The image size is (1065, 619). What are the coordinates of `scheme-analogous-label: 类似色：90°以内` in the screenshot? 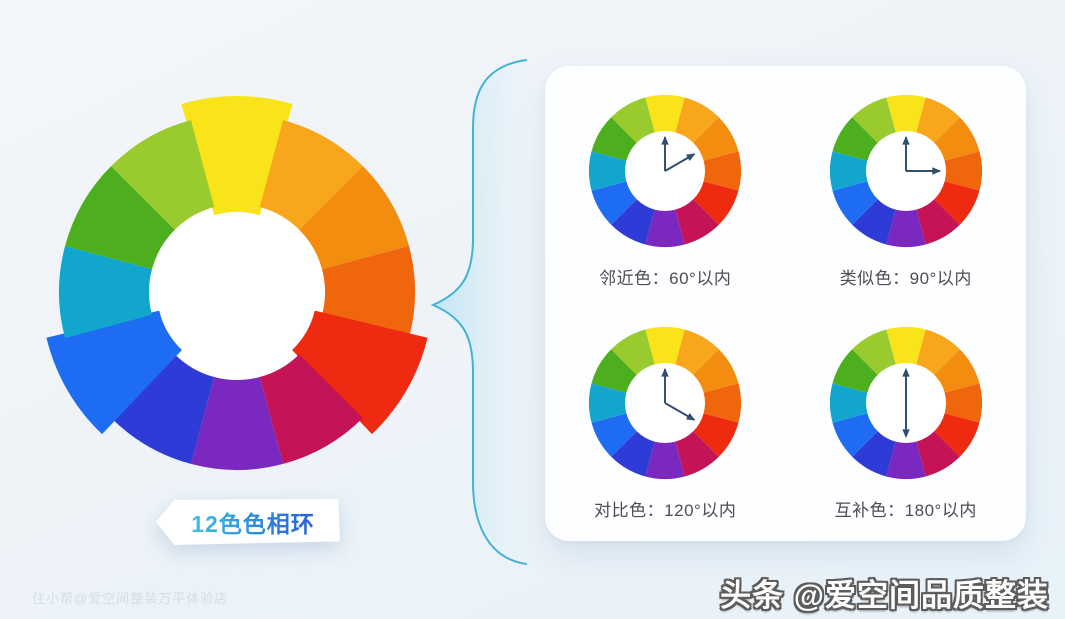 It's located at (905, 278).